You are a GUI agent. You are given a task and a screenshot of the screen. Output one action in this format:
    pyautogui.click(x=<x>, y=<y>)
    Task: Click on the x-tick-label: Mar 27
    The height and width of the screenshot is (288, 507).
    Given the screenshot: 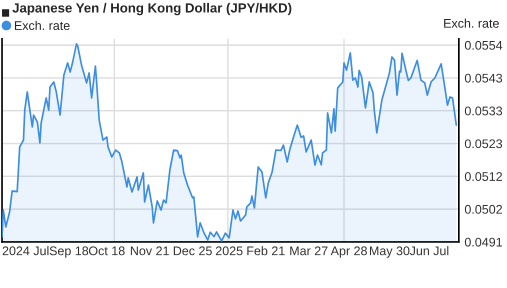 What is the action you would take?
    pyautogui.click(x=309, y=251)
    